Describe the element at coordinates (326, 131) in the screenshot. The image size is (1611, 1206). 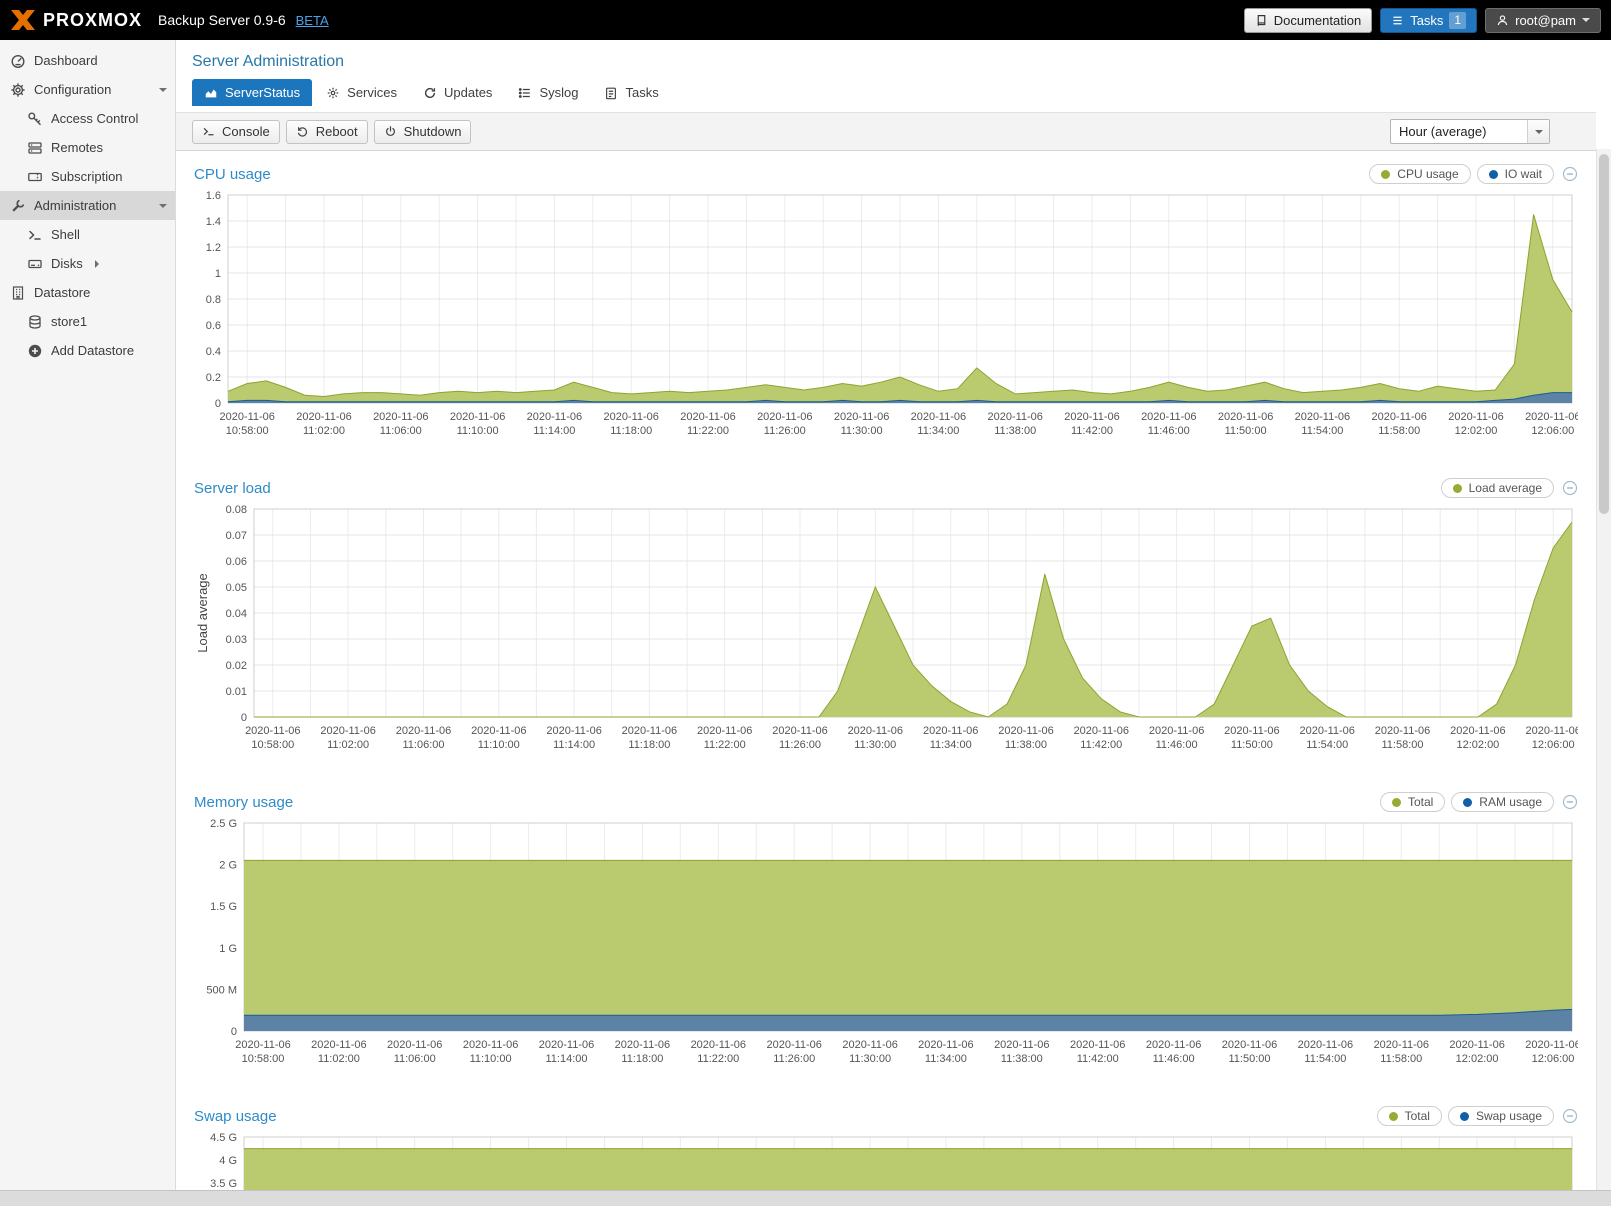
I see `reboot-button: Reboot` at that location.